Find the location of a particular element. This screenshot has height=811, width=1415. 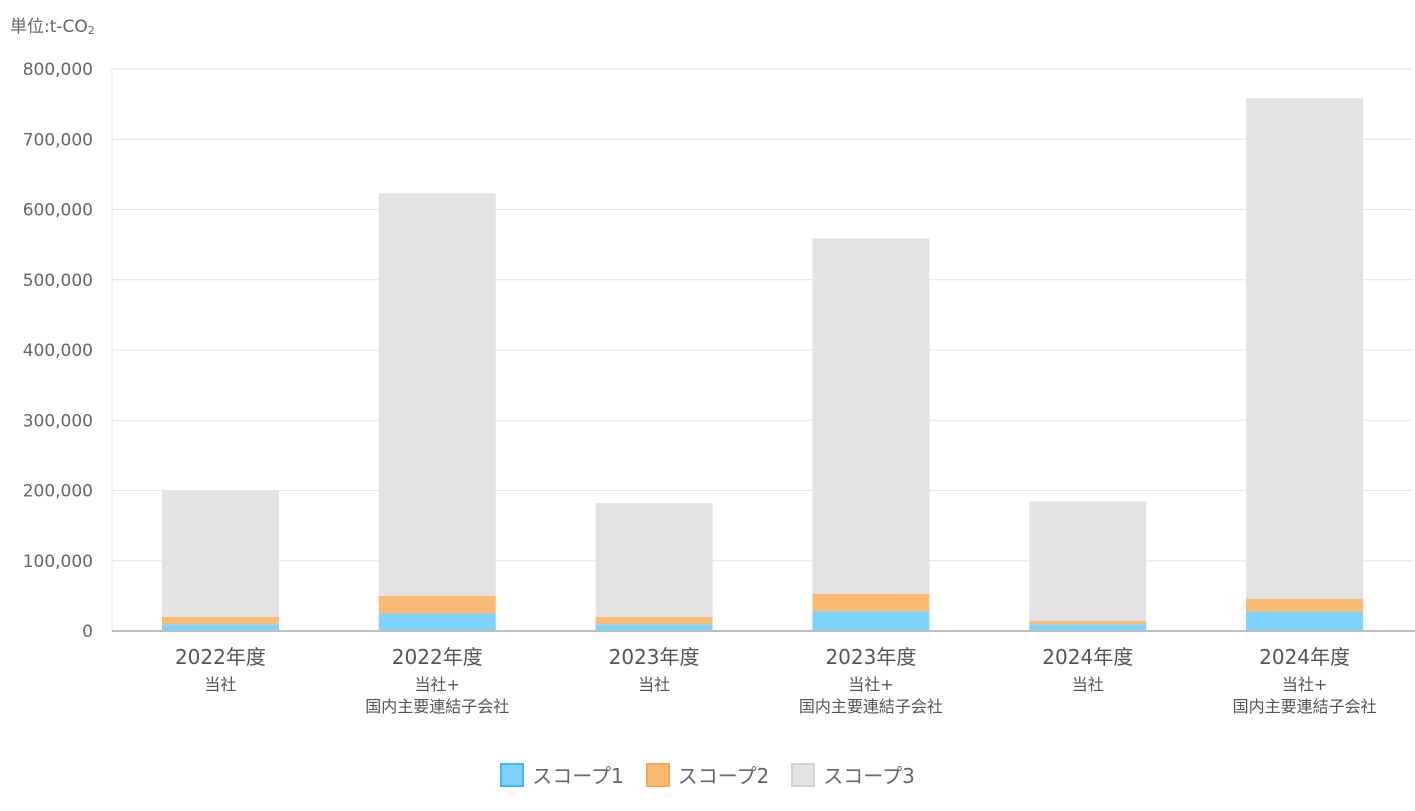

y-tick-label: 0 is located at coordinates (87, 632).